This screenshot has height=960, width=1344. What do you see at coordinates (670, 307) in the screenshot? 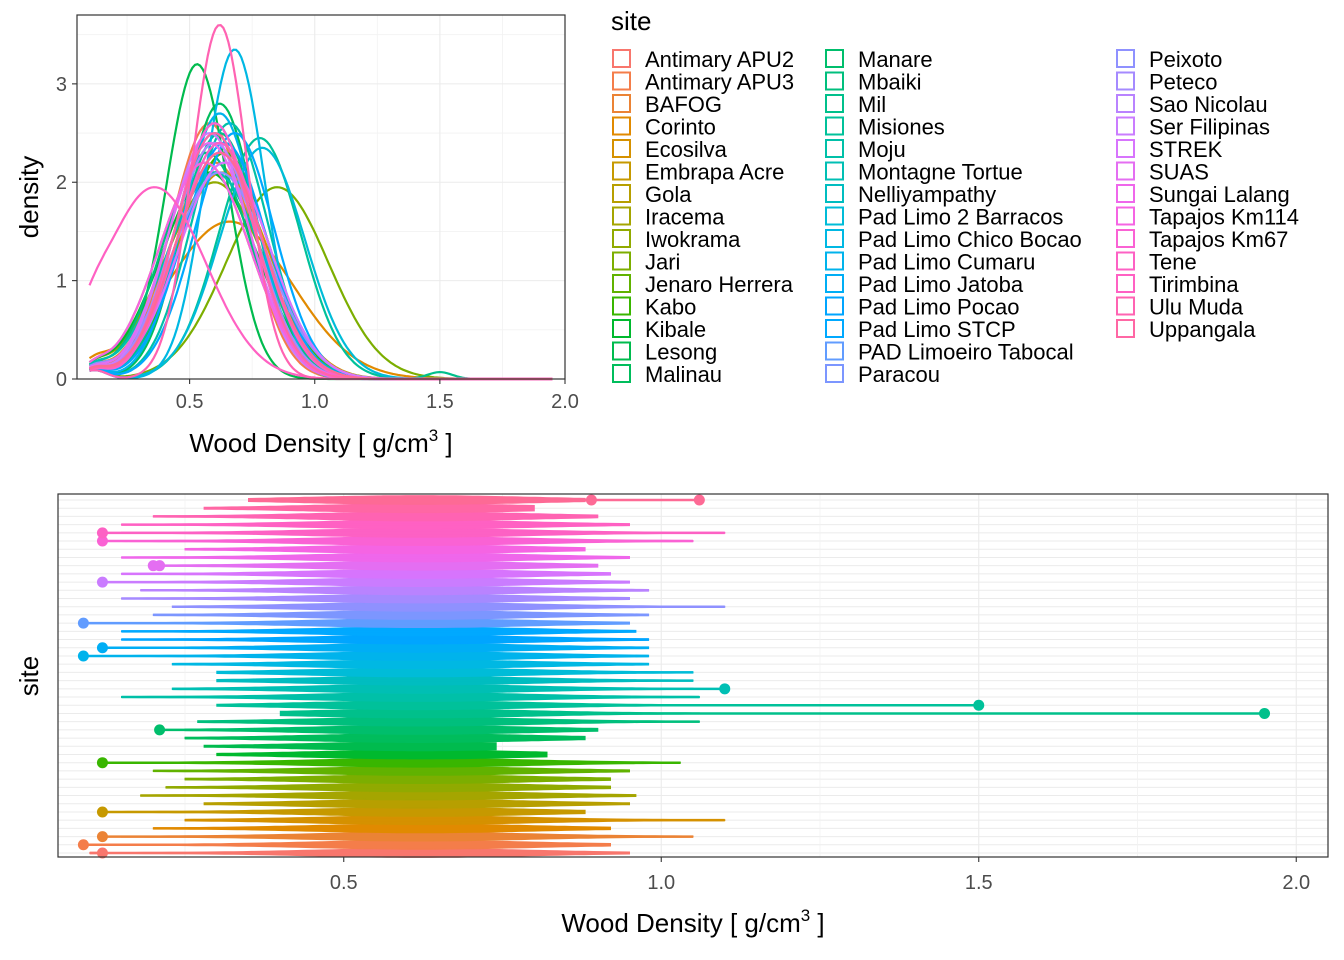
I see `legend-label: Kabo` at bounding box center [670, 307].